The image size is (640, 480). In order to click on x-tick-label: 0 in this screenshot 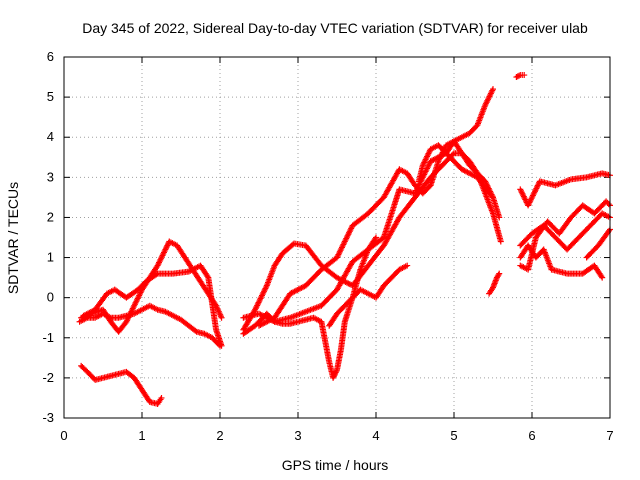, I will do `click(63, 435)`.